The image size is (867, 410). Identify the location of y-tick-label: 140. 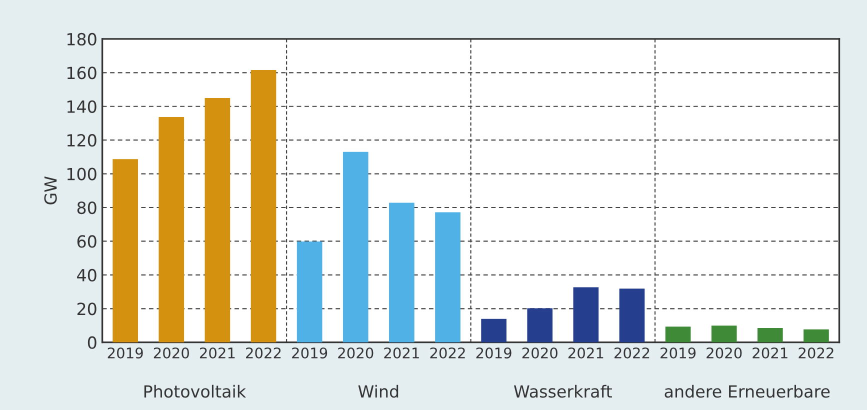
(81, 106).